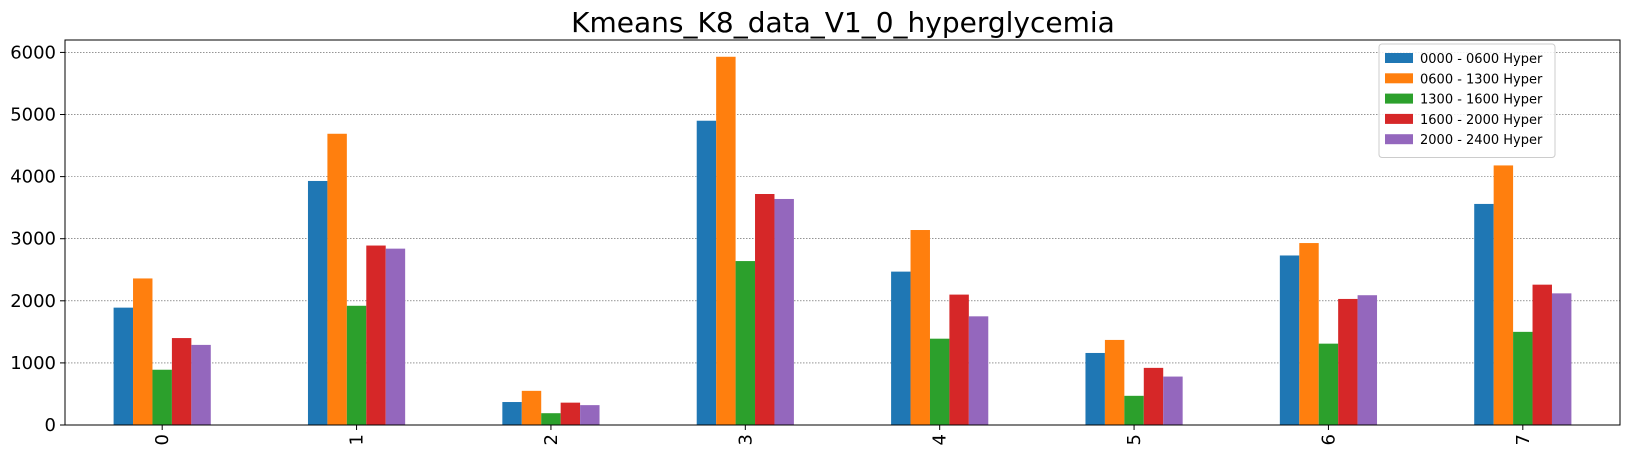 The width and height of the screenshot is (1628, 457). Describe the element at coordinates (1481, 120) in the screenshot. I see `legend-label: 1600 - 2000 Hyper` at that location.